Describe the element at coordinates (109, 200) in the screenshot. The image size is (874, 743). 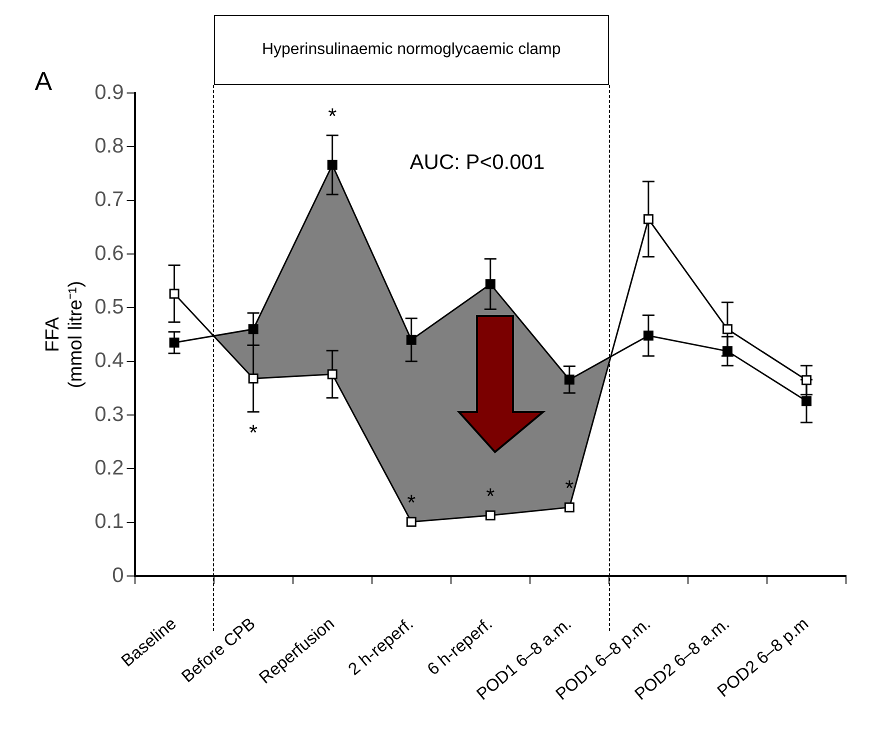
I see `y-tick-label: 0.7` at that location.